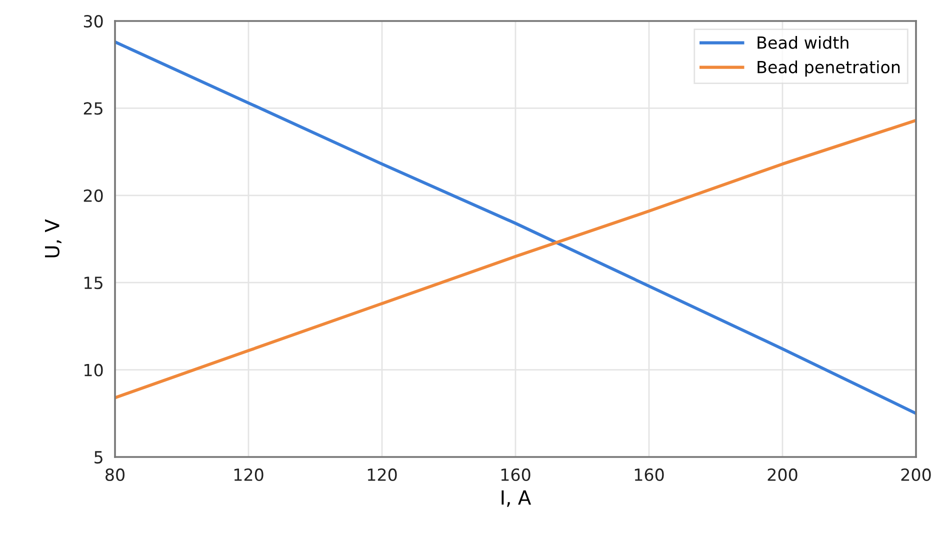  I want to click on y-tick-label: 30, so click(93, 21).